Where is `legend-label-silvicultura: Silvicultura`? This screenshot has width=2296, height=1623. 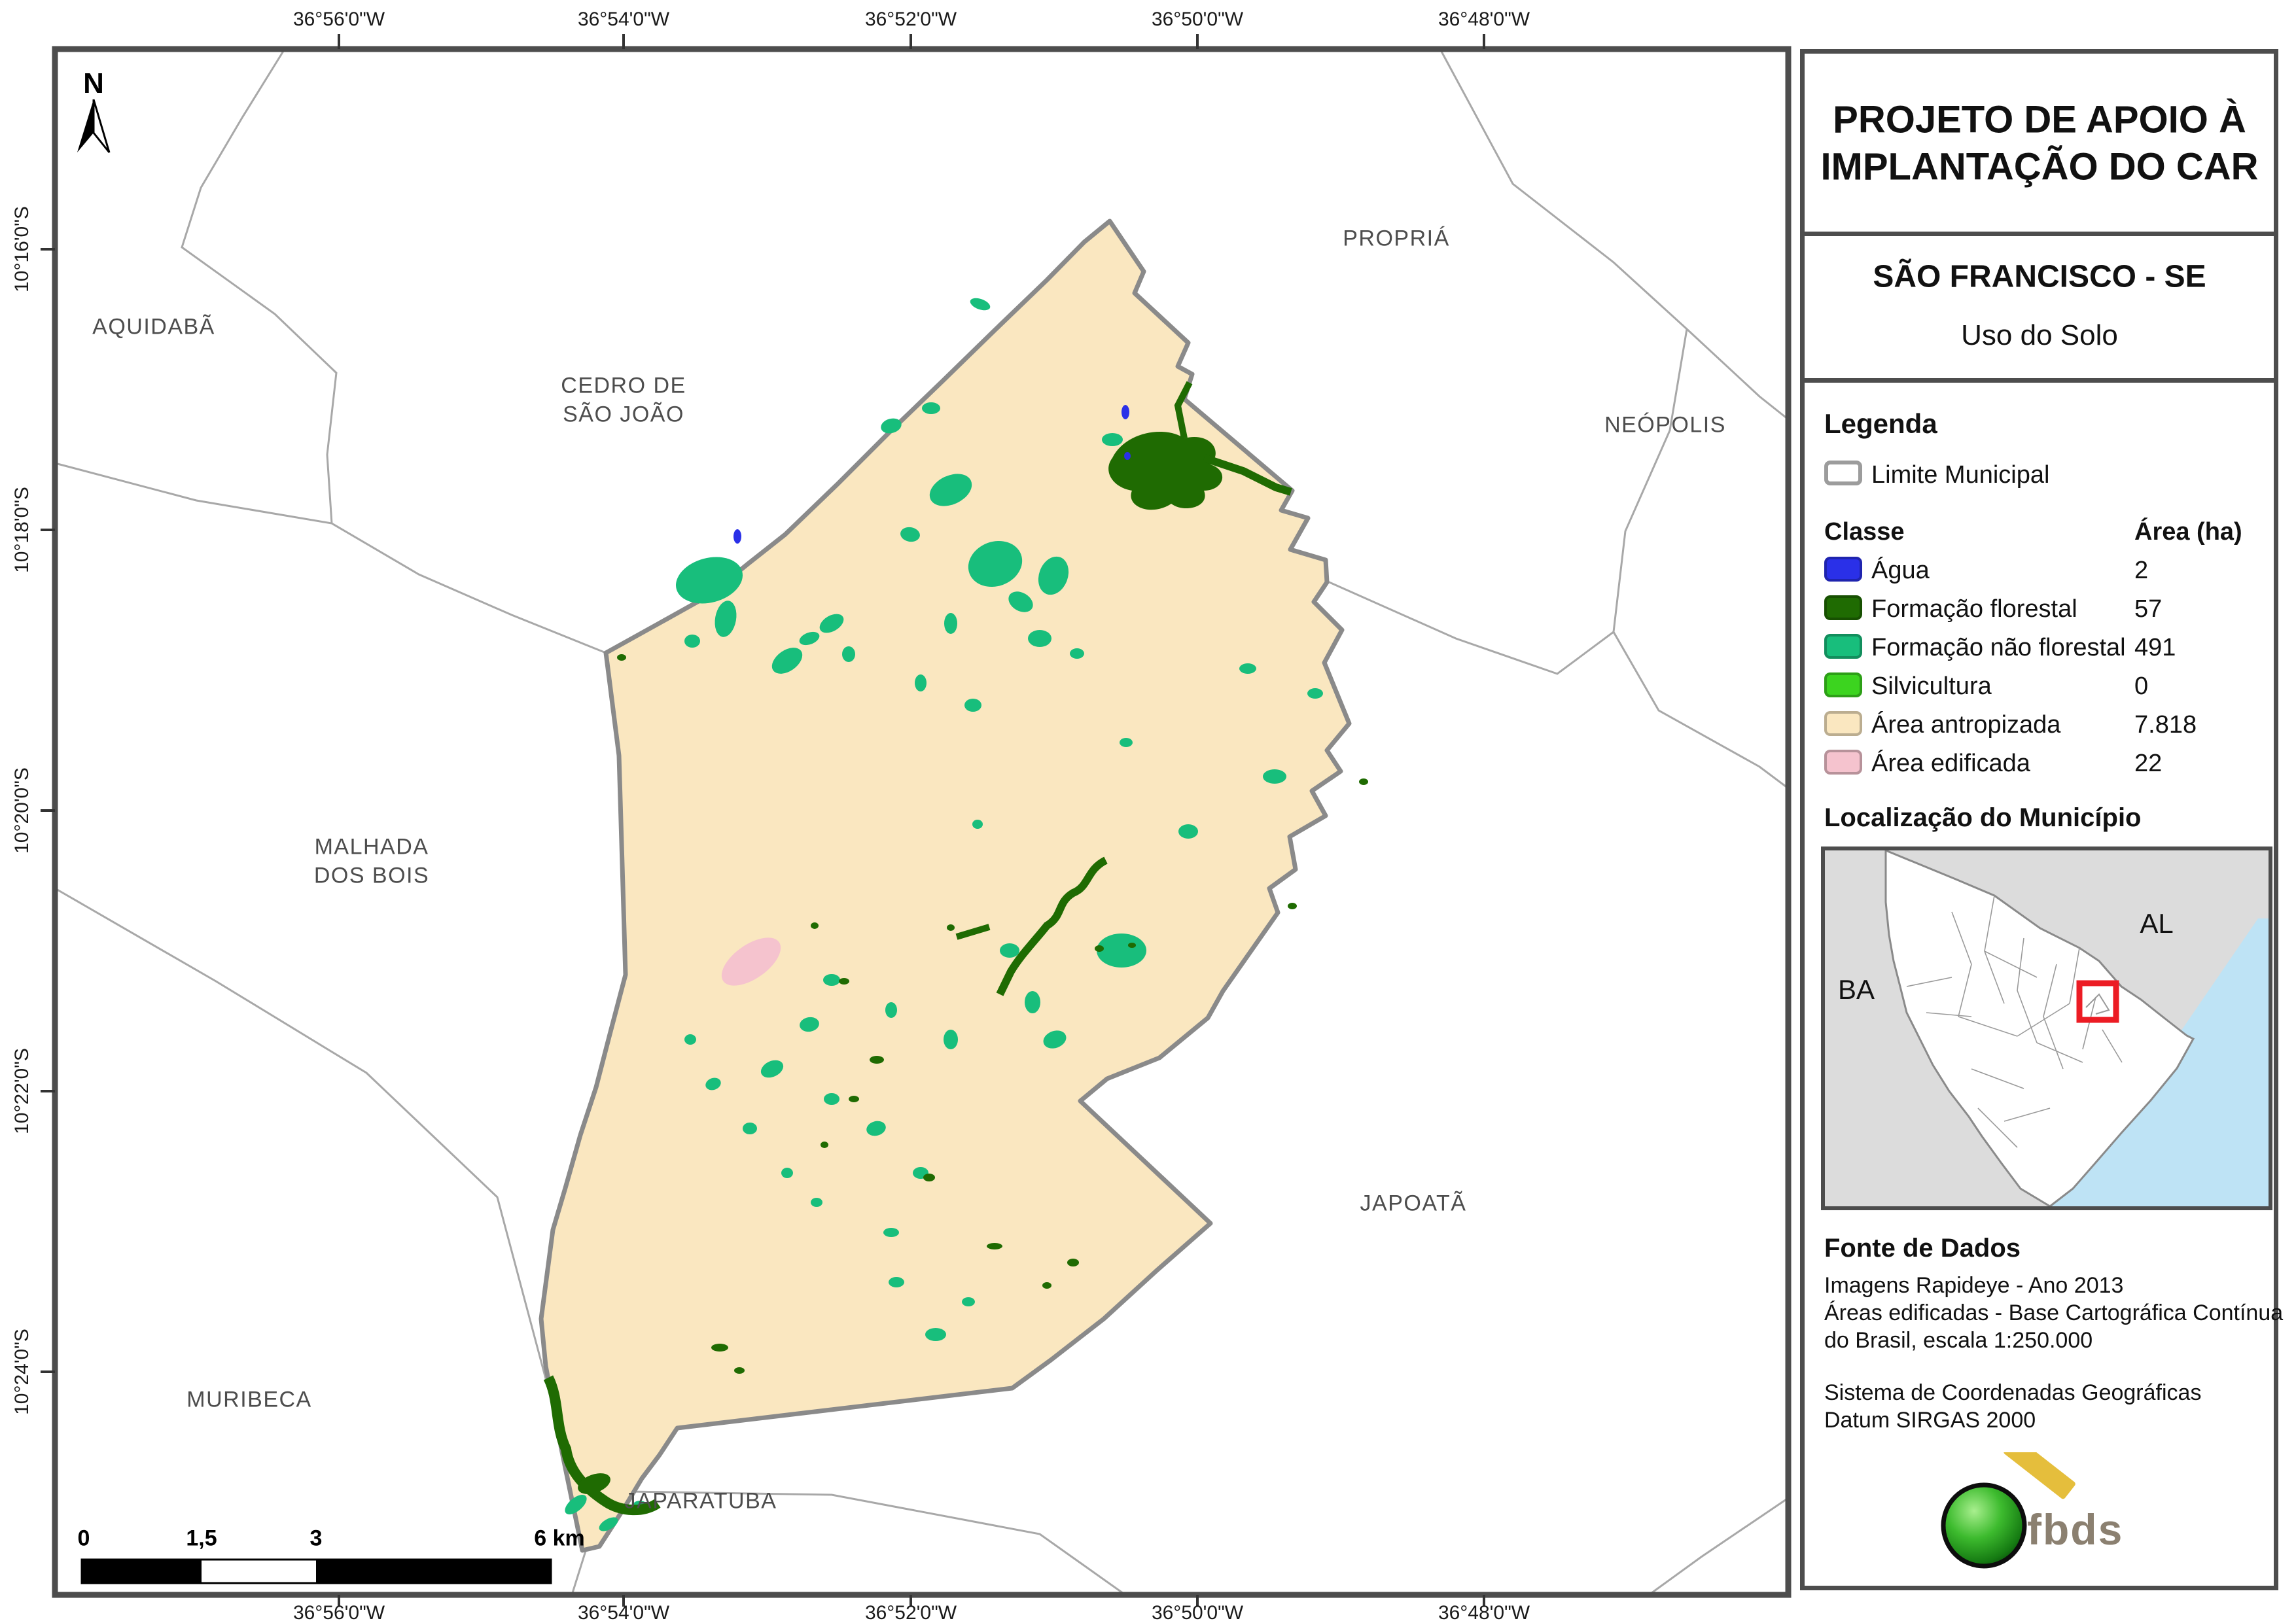
legend-label-silvicultura: Silvicultura is located at coordinates (1932, 686).